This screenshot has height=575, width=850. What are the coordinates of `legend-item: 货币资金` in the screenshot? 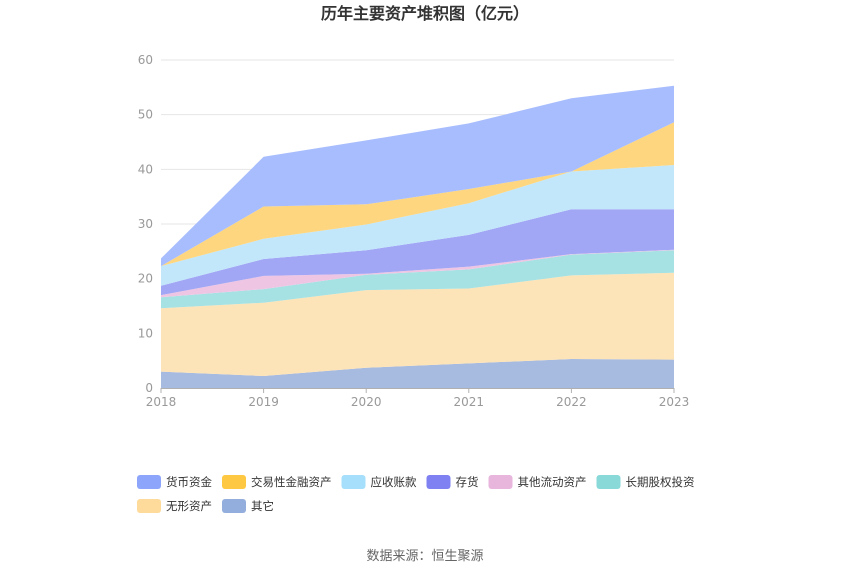 It's located at (174, 482).